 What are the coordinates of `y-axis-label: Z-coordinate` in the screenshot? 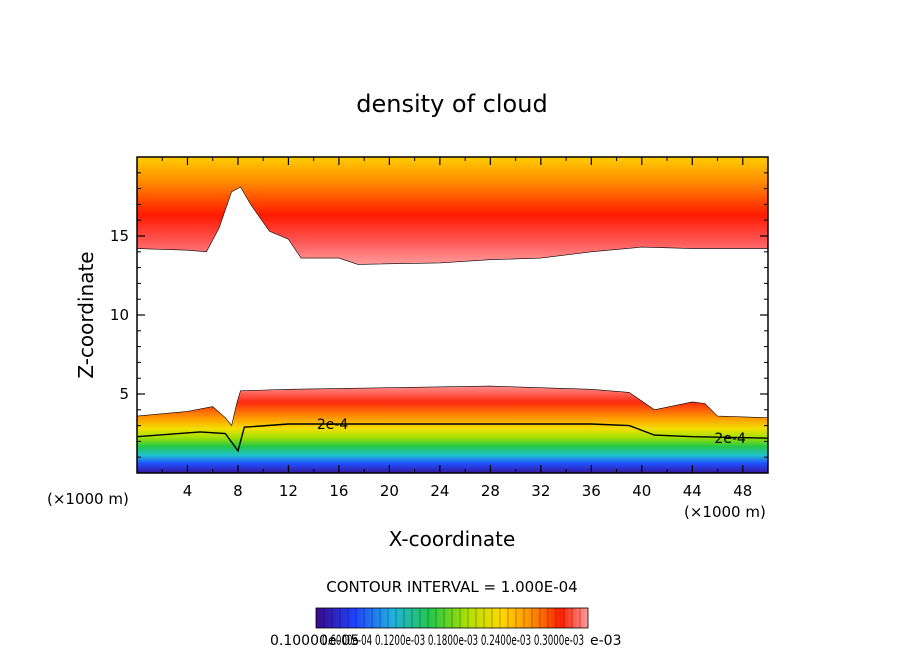 It's located at (86, 314).